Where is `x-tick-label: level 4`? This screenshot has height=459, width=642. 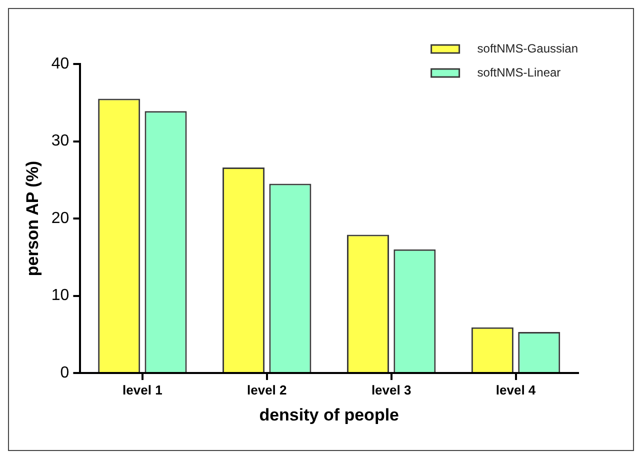 x-tick-label: level 4 is located at coordinates (516, 390).